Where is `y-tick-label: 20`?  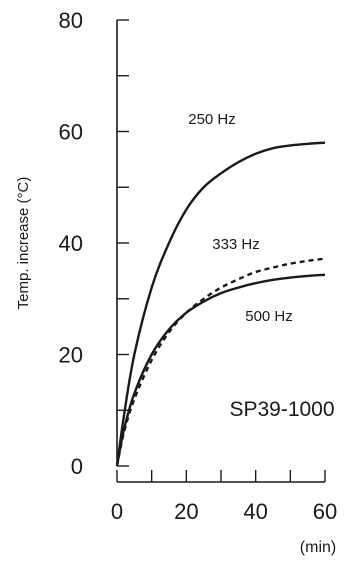
y-tick-label: 20 is located at coordinates (71, 355).